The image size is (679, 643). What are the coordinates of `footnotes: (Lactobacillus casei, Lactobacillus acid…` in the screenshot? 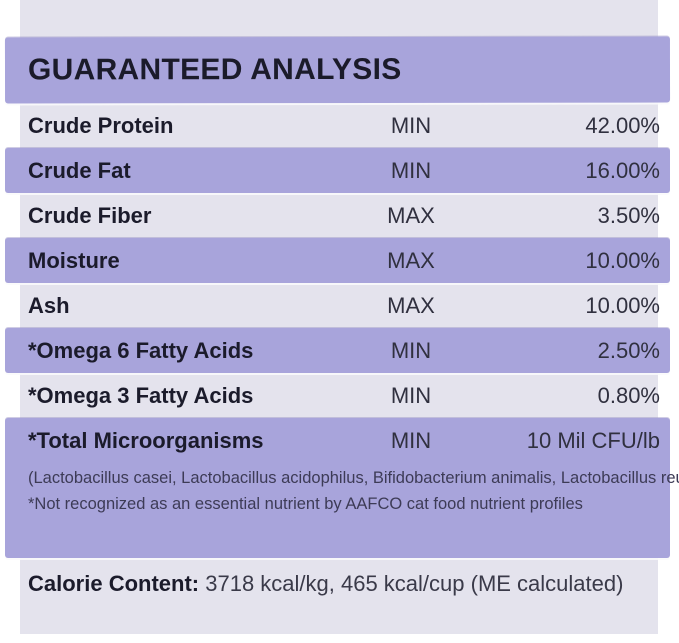 It's located at (342, 490).